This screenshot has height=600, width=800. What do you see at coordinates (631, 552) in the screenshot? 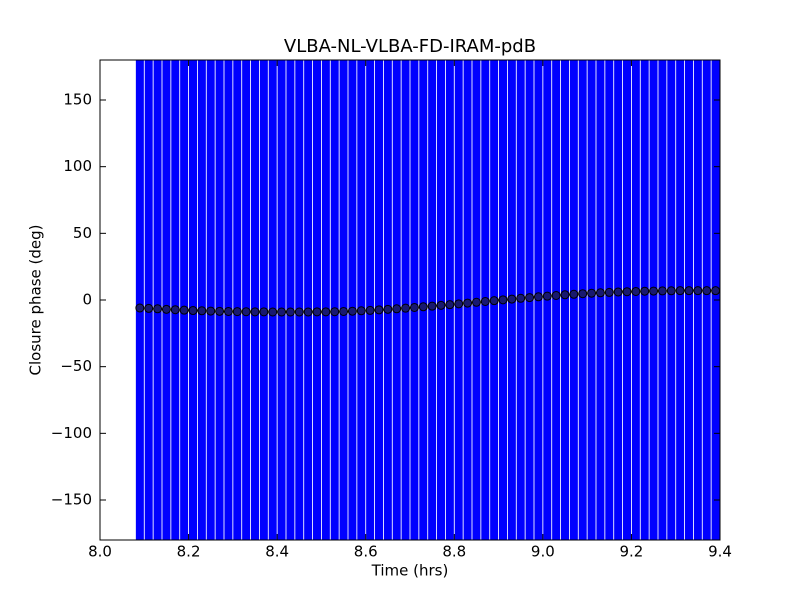
I see `x-tick-label: 9.2` at bounding box center [631, 552].